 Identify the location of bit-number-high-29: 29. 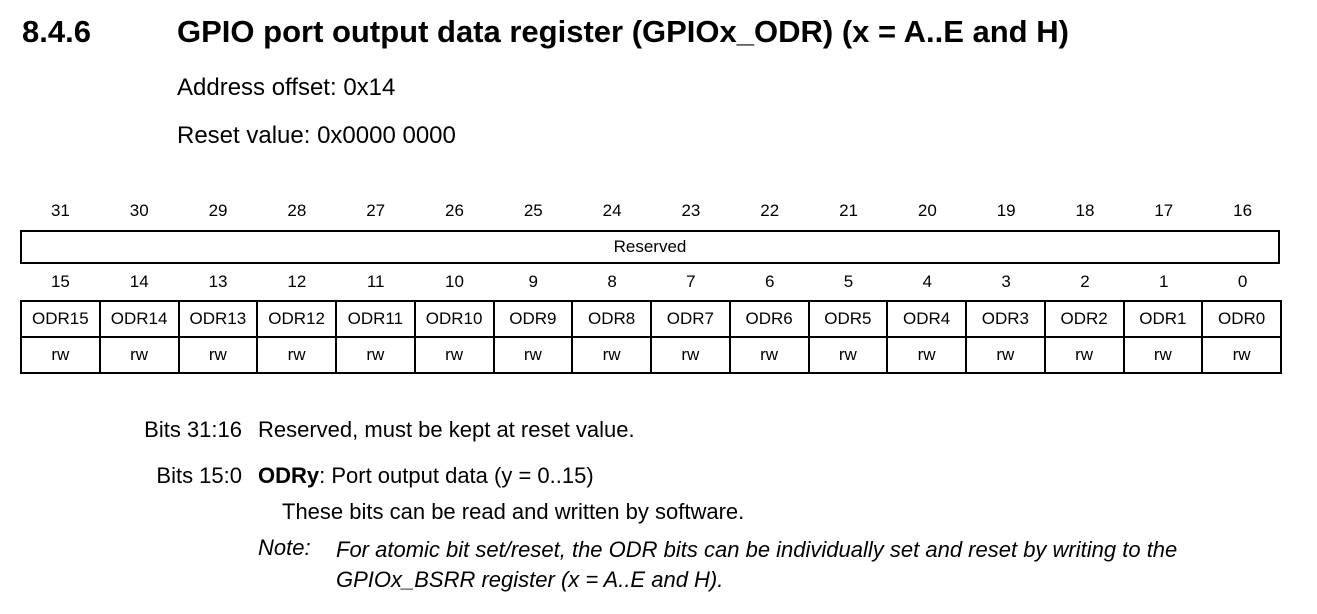
(218, 210).